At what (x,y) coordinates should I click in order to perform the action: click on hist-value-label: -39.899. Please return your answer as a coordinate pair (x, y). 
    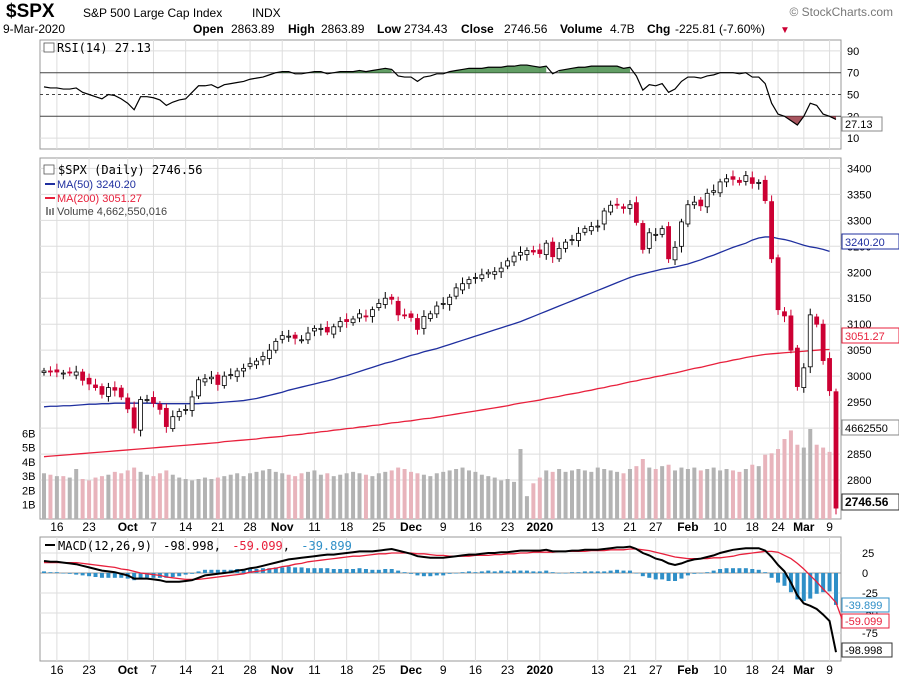
    Looking at the image, I should click on (863, 606).